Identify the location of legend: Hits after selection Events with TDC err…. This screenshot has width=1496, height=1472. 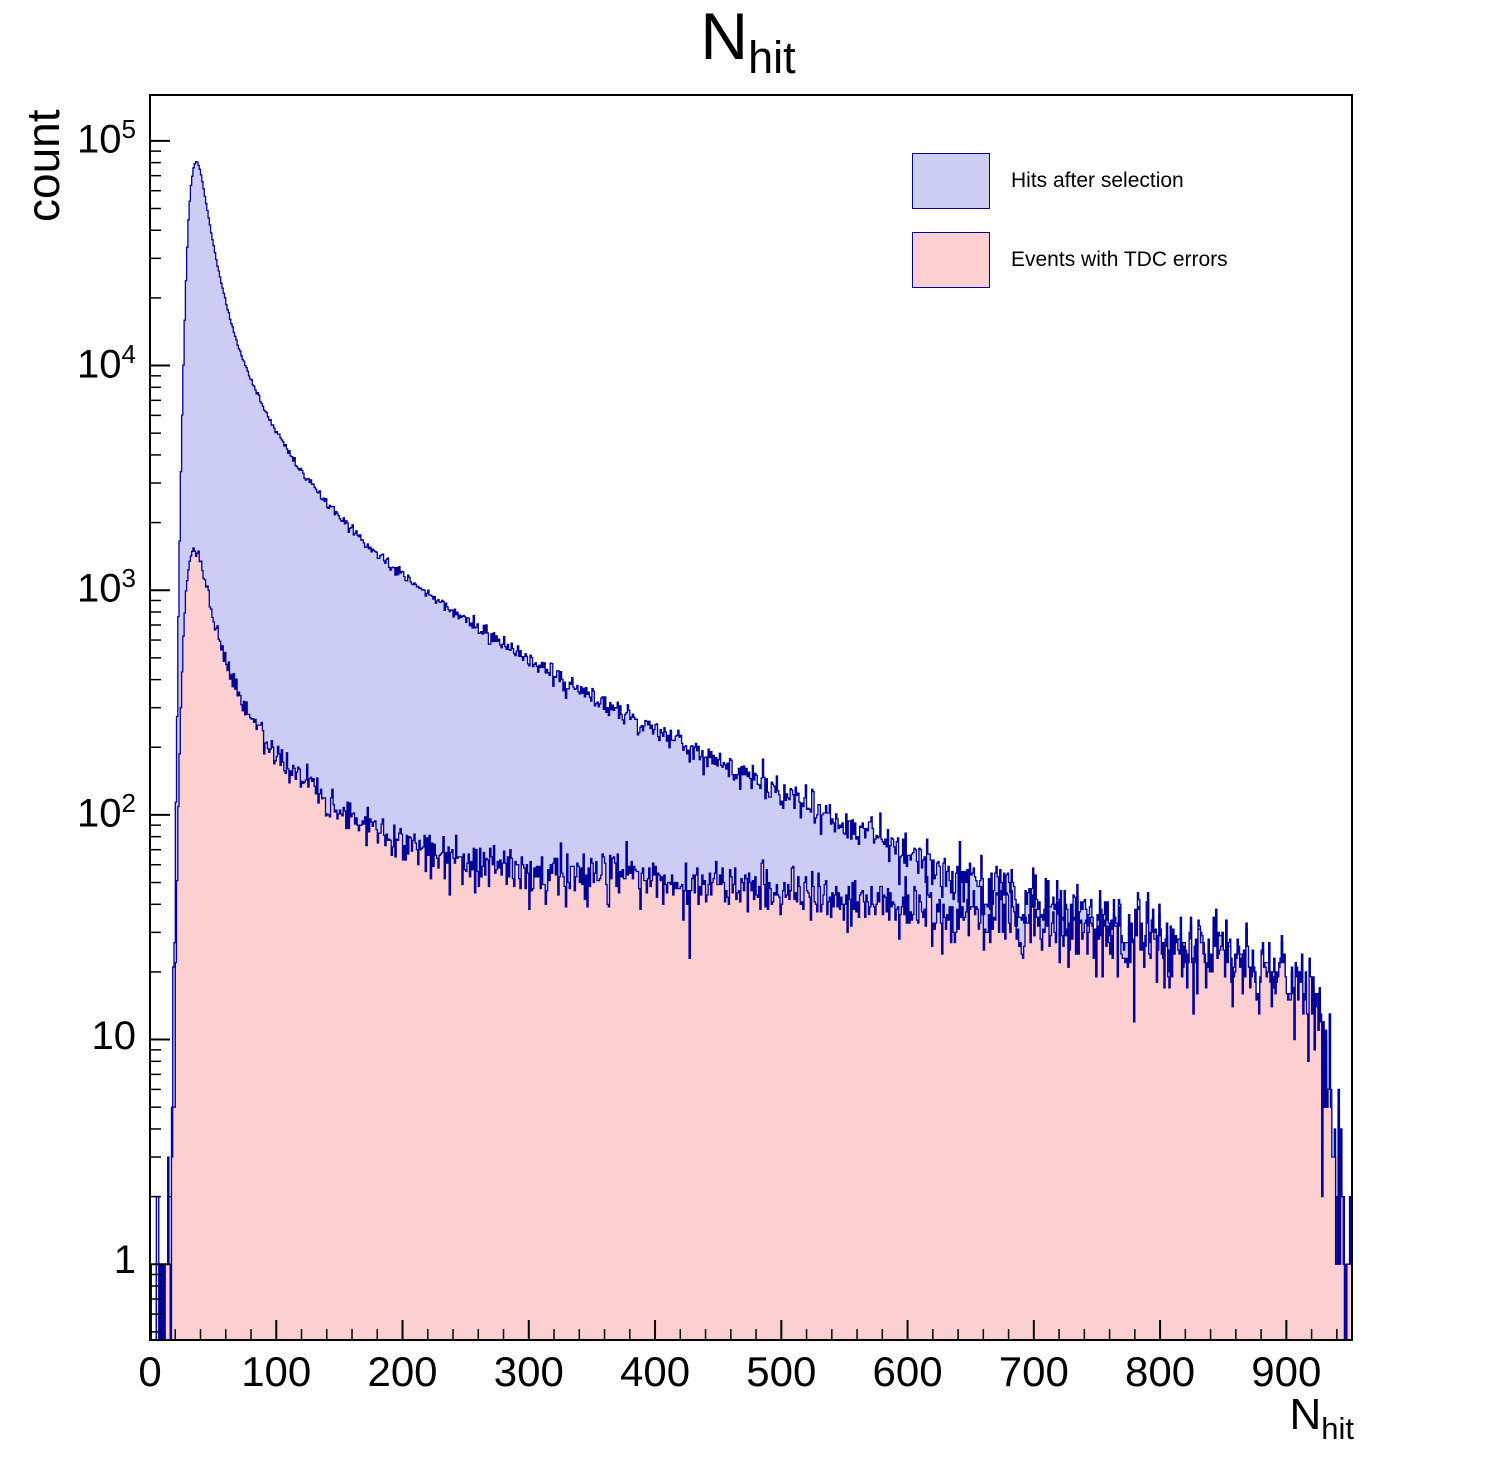
(1070, 232).